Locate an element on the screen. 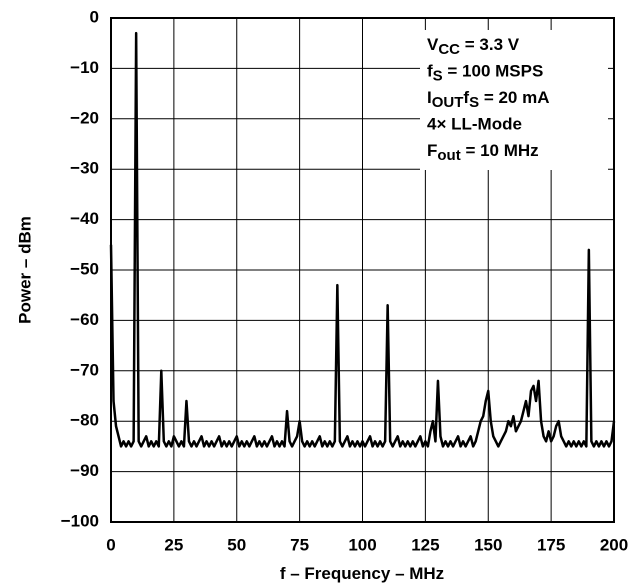 Image resolution: width=634 pixels, height=587 pixels. y-axis-label: Power – dBm is located at coordinates (24, 270).